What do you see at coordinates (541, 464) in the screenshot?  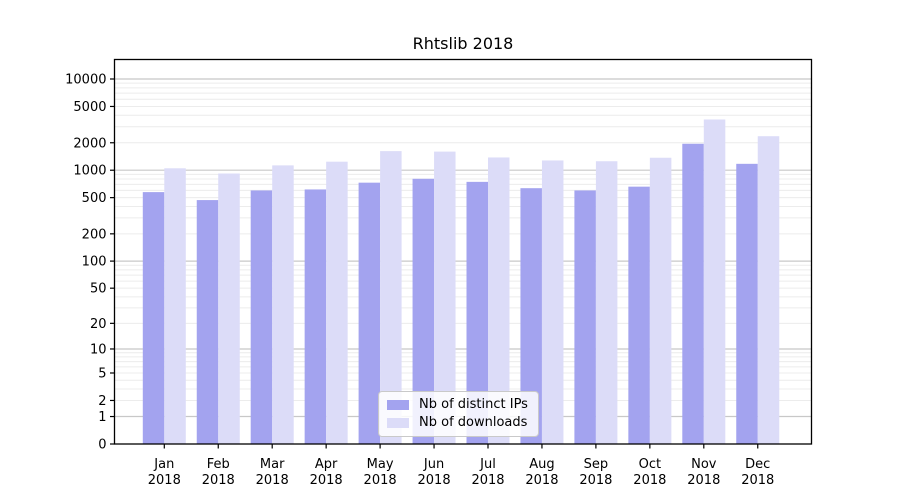 I see `x-tick-label-month: Aug` at bounding box center [541, 464].